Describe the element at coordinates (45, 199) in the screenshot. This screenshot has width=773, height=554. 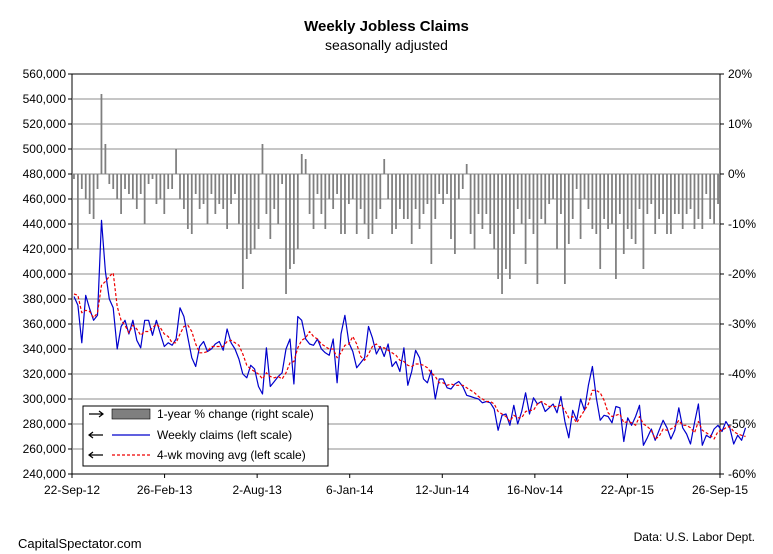
I see `left-tick-label: 460,000` at that location.